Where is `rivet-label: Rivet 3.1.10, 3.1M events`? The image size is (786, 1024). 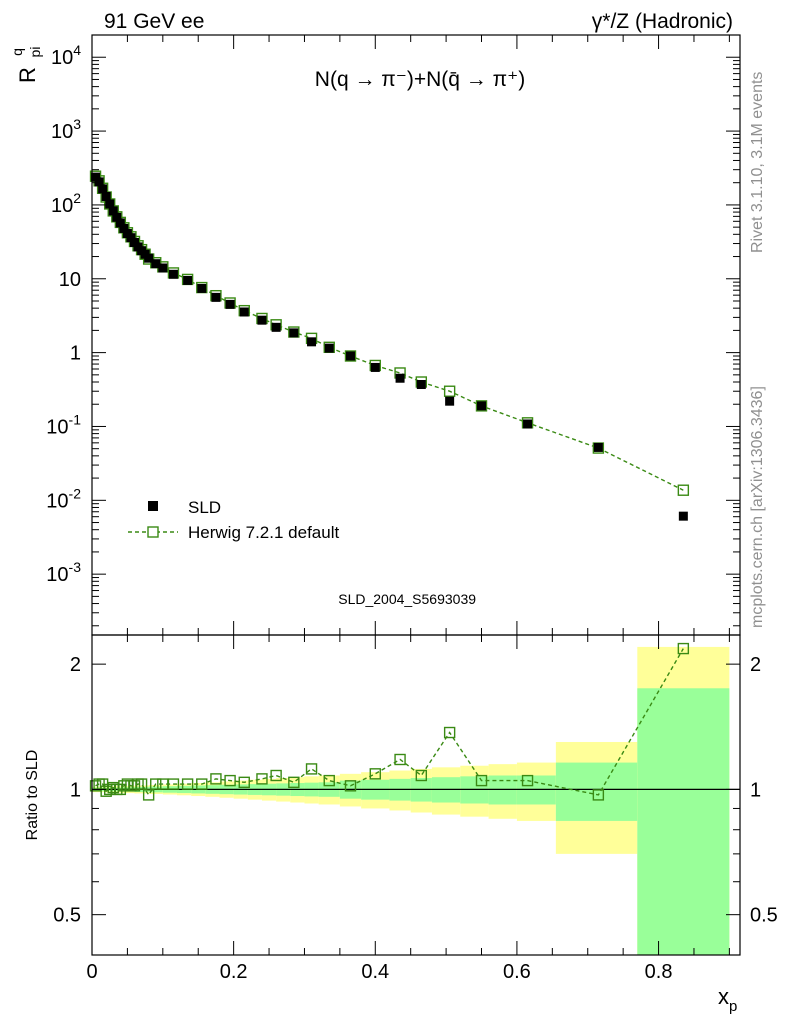
rivet-label: Rivet 3.1.10, 3.1M events is located at coordinates (757, 162).